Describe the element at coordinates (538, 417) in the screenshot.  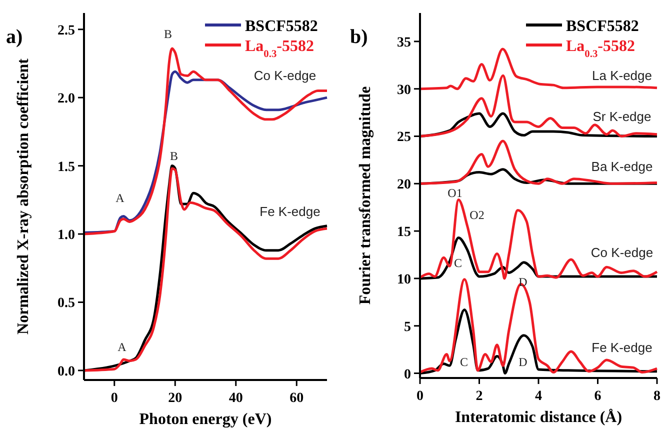
I see `x-axis-title: Interatomic distance (Å)` at that location.